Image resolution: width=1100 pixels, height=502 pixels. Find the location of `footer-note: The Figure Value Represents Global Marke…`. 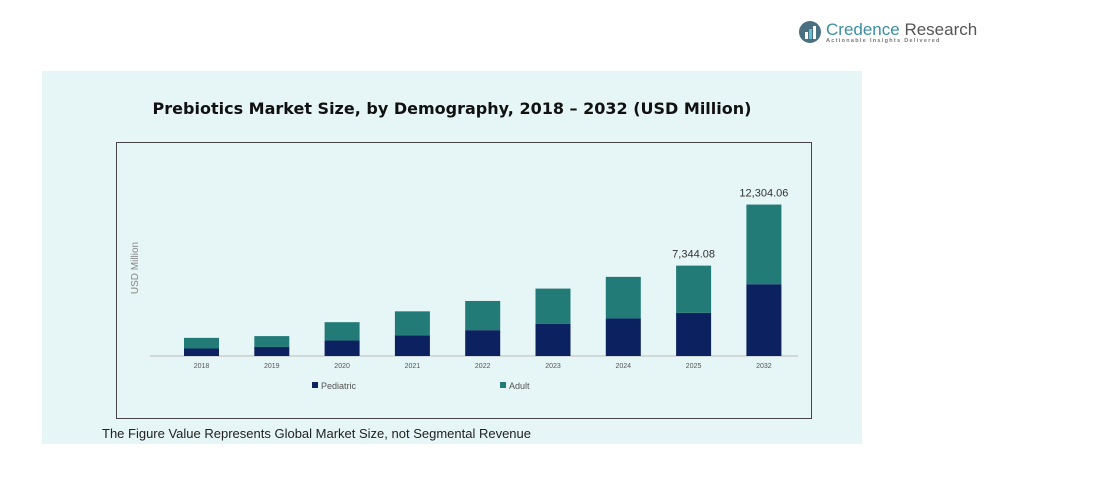

footer-note: The Figure Value Represents Global Marke… is located at coordinates (316, 433).